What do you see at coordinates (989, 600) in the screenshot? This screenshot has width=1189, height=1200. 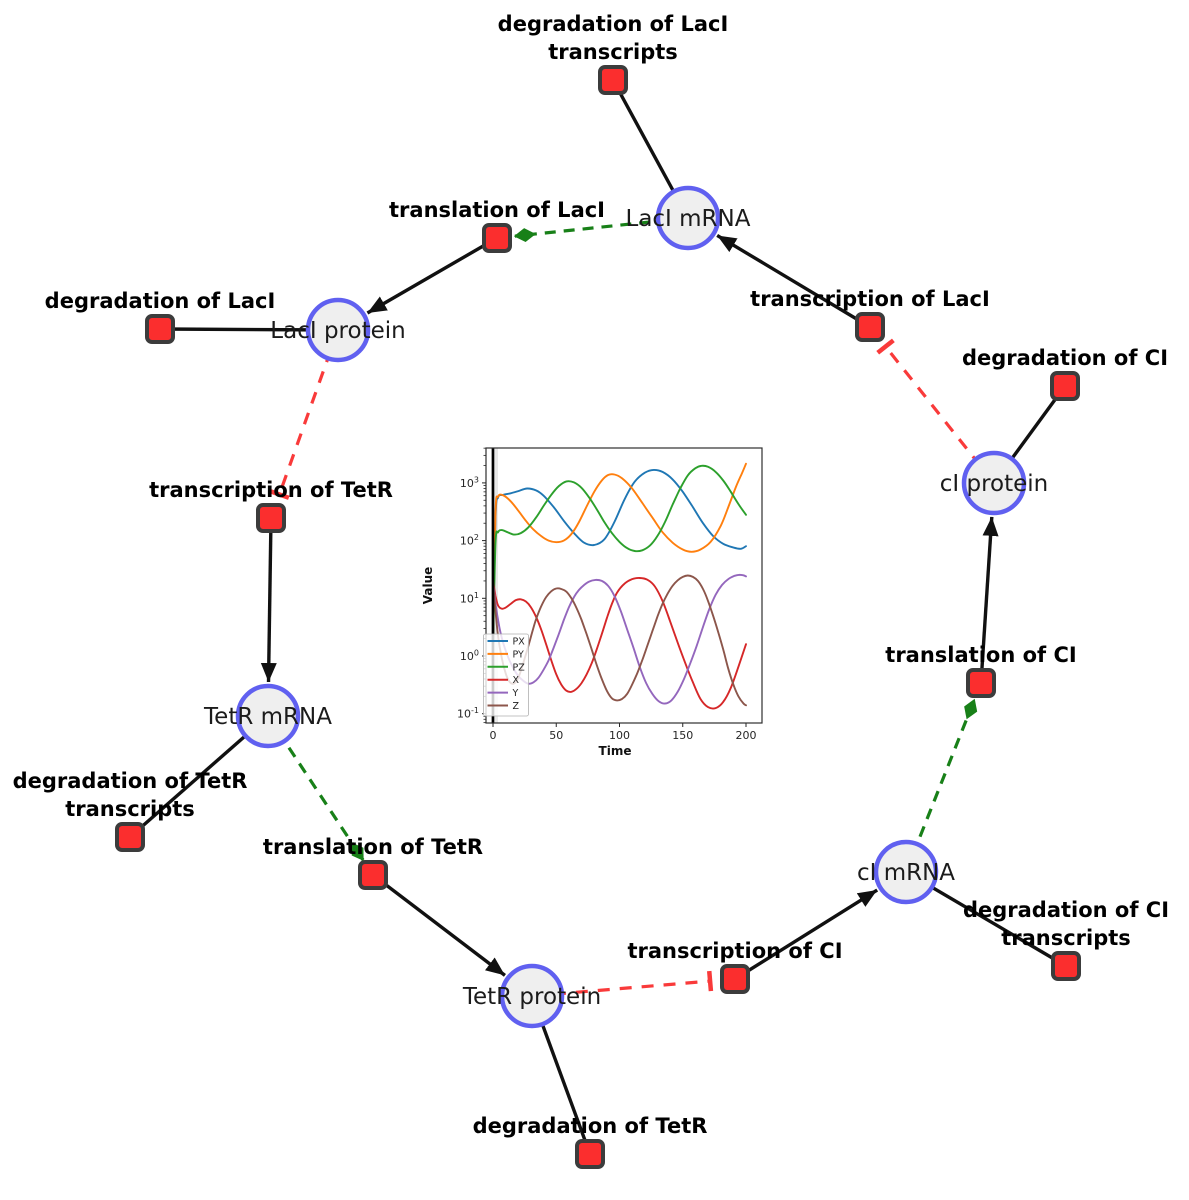 I see `edge-translation-ci-ci-protein` at bounding box center [989, 600].